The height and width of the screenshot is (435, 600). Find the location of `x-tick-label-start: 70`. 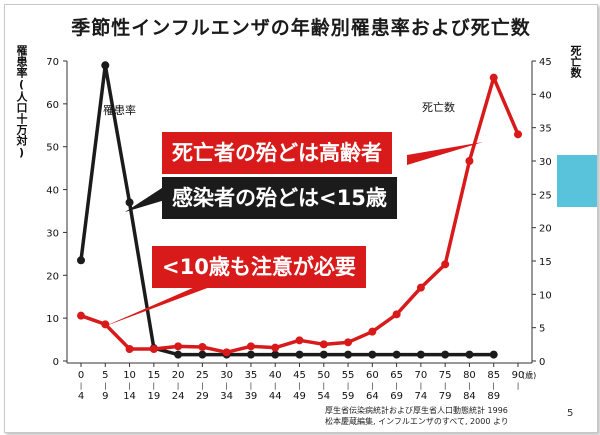

x-tick-label-start: 70 is located at coordinates (421, 375).